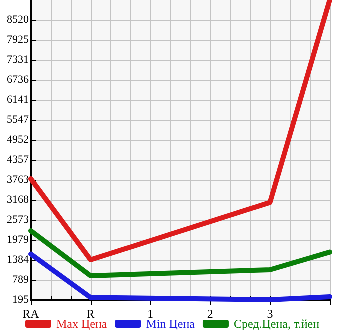  What do you see at coordinates (18, 40) in the screenshot?
I see `y-tick-label: 7925` at bounding box center [18, 40].